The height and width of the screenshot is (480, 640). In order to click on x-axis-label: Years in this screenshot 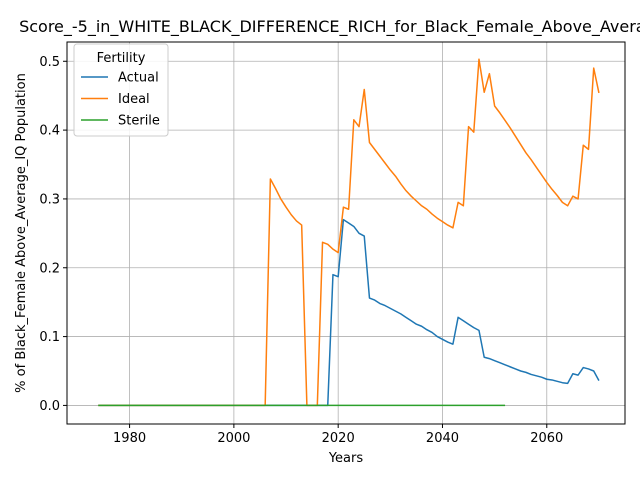, I will do `click(346, 458)`.